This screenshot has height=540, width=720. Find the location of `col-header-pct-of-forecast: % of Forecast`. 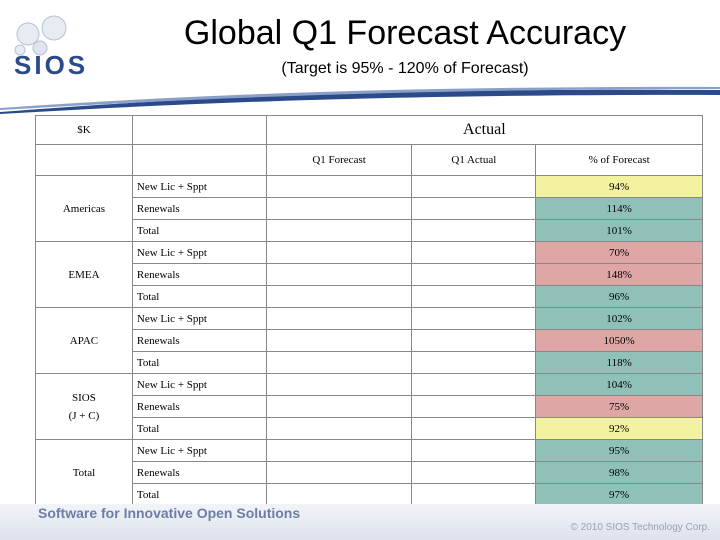

col-header-pct-of-forecast: % of Forecast is located at coordinates (619, 160).